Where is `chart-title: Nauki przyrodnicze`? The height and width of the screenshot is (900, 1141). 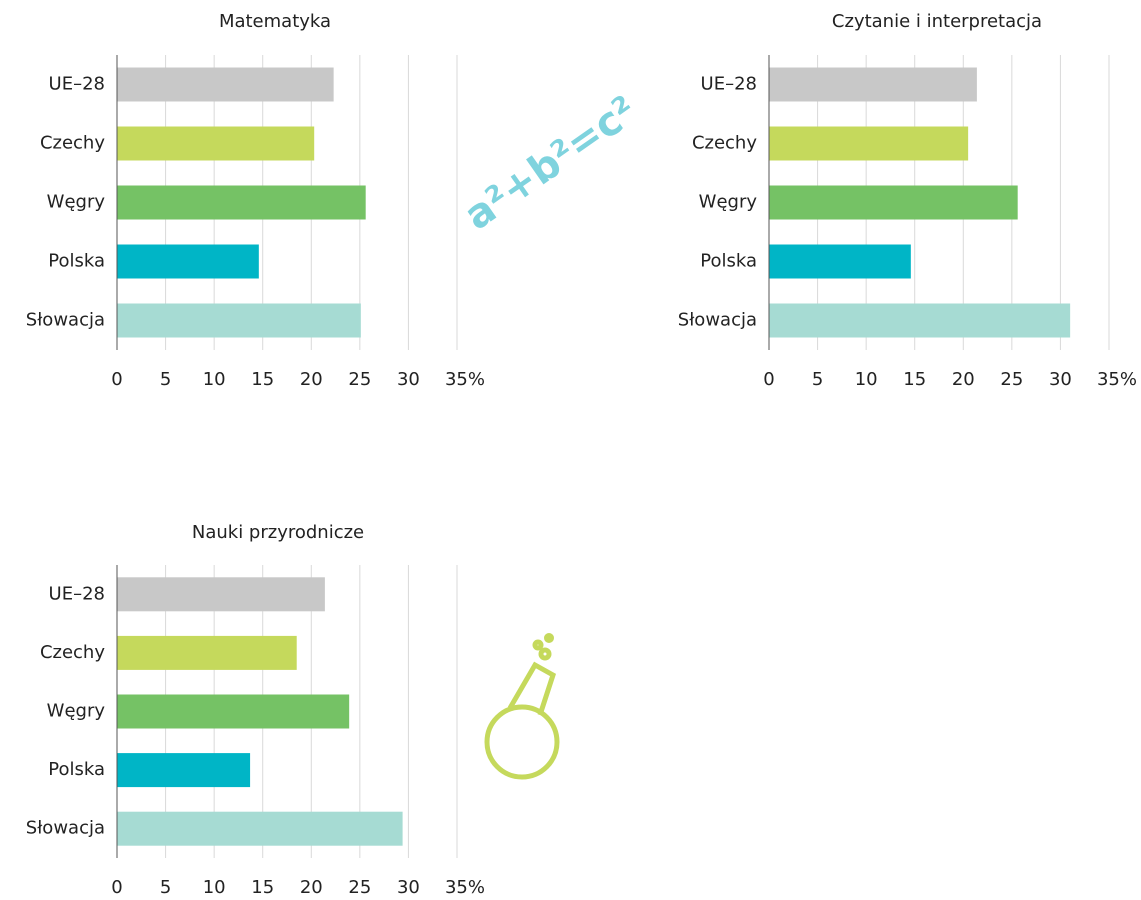
chart-title: Nauki przyrodnicze is located at coordinates (278, 532).